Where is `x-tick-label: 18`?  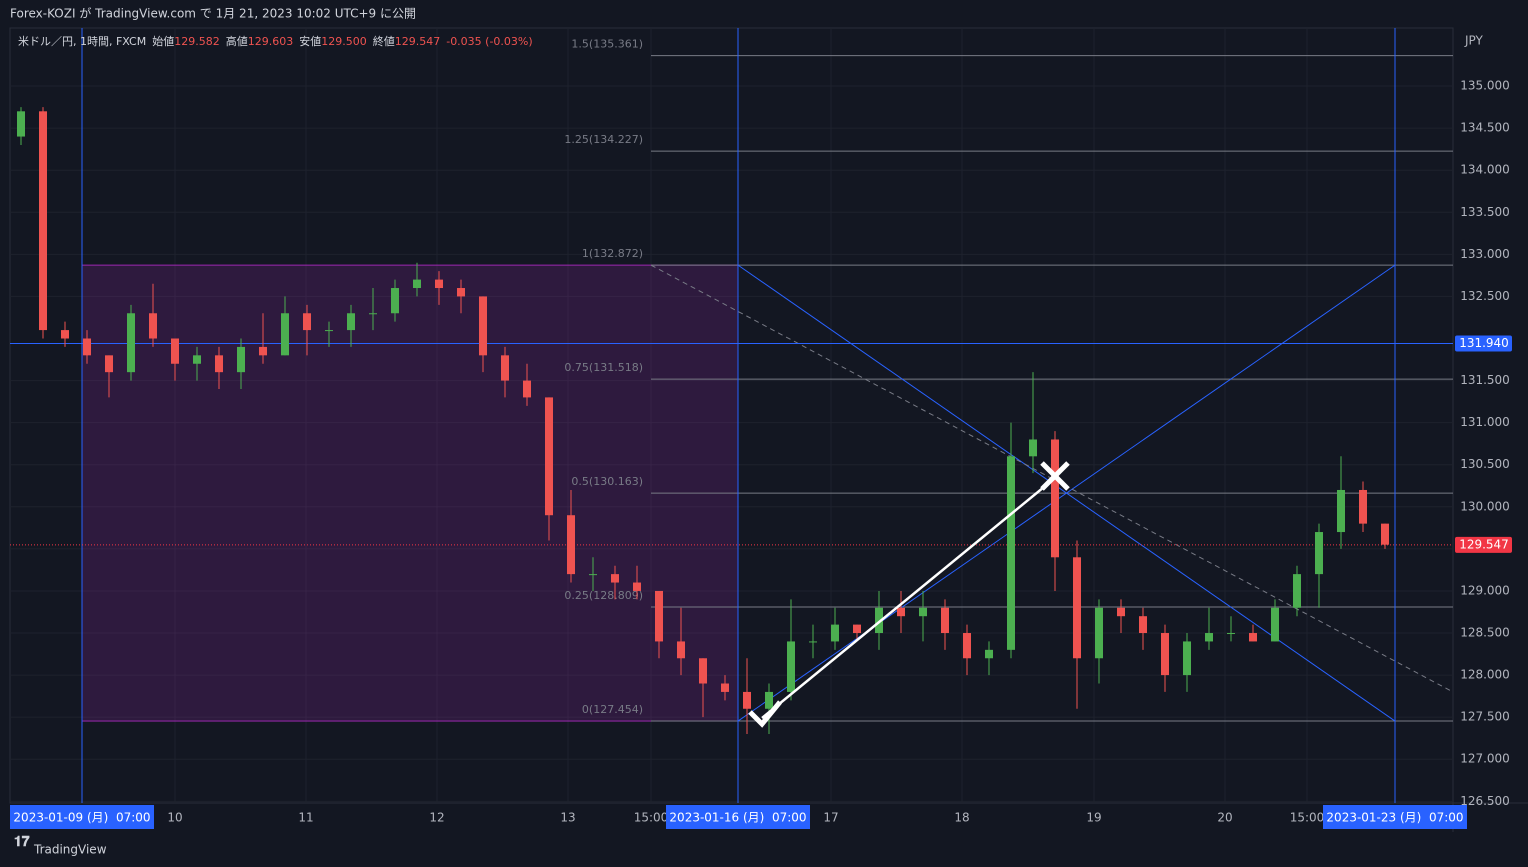 x-tick-label: 18 is located at coordinates (961, 818).